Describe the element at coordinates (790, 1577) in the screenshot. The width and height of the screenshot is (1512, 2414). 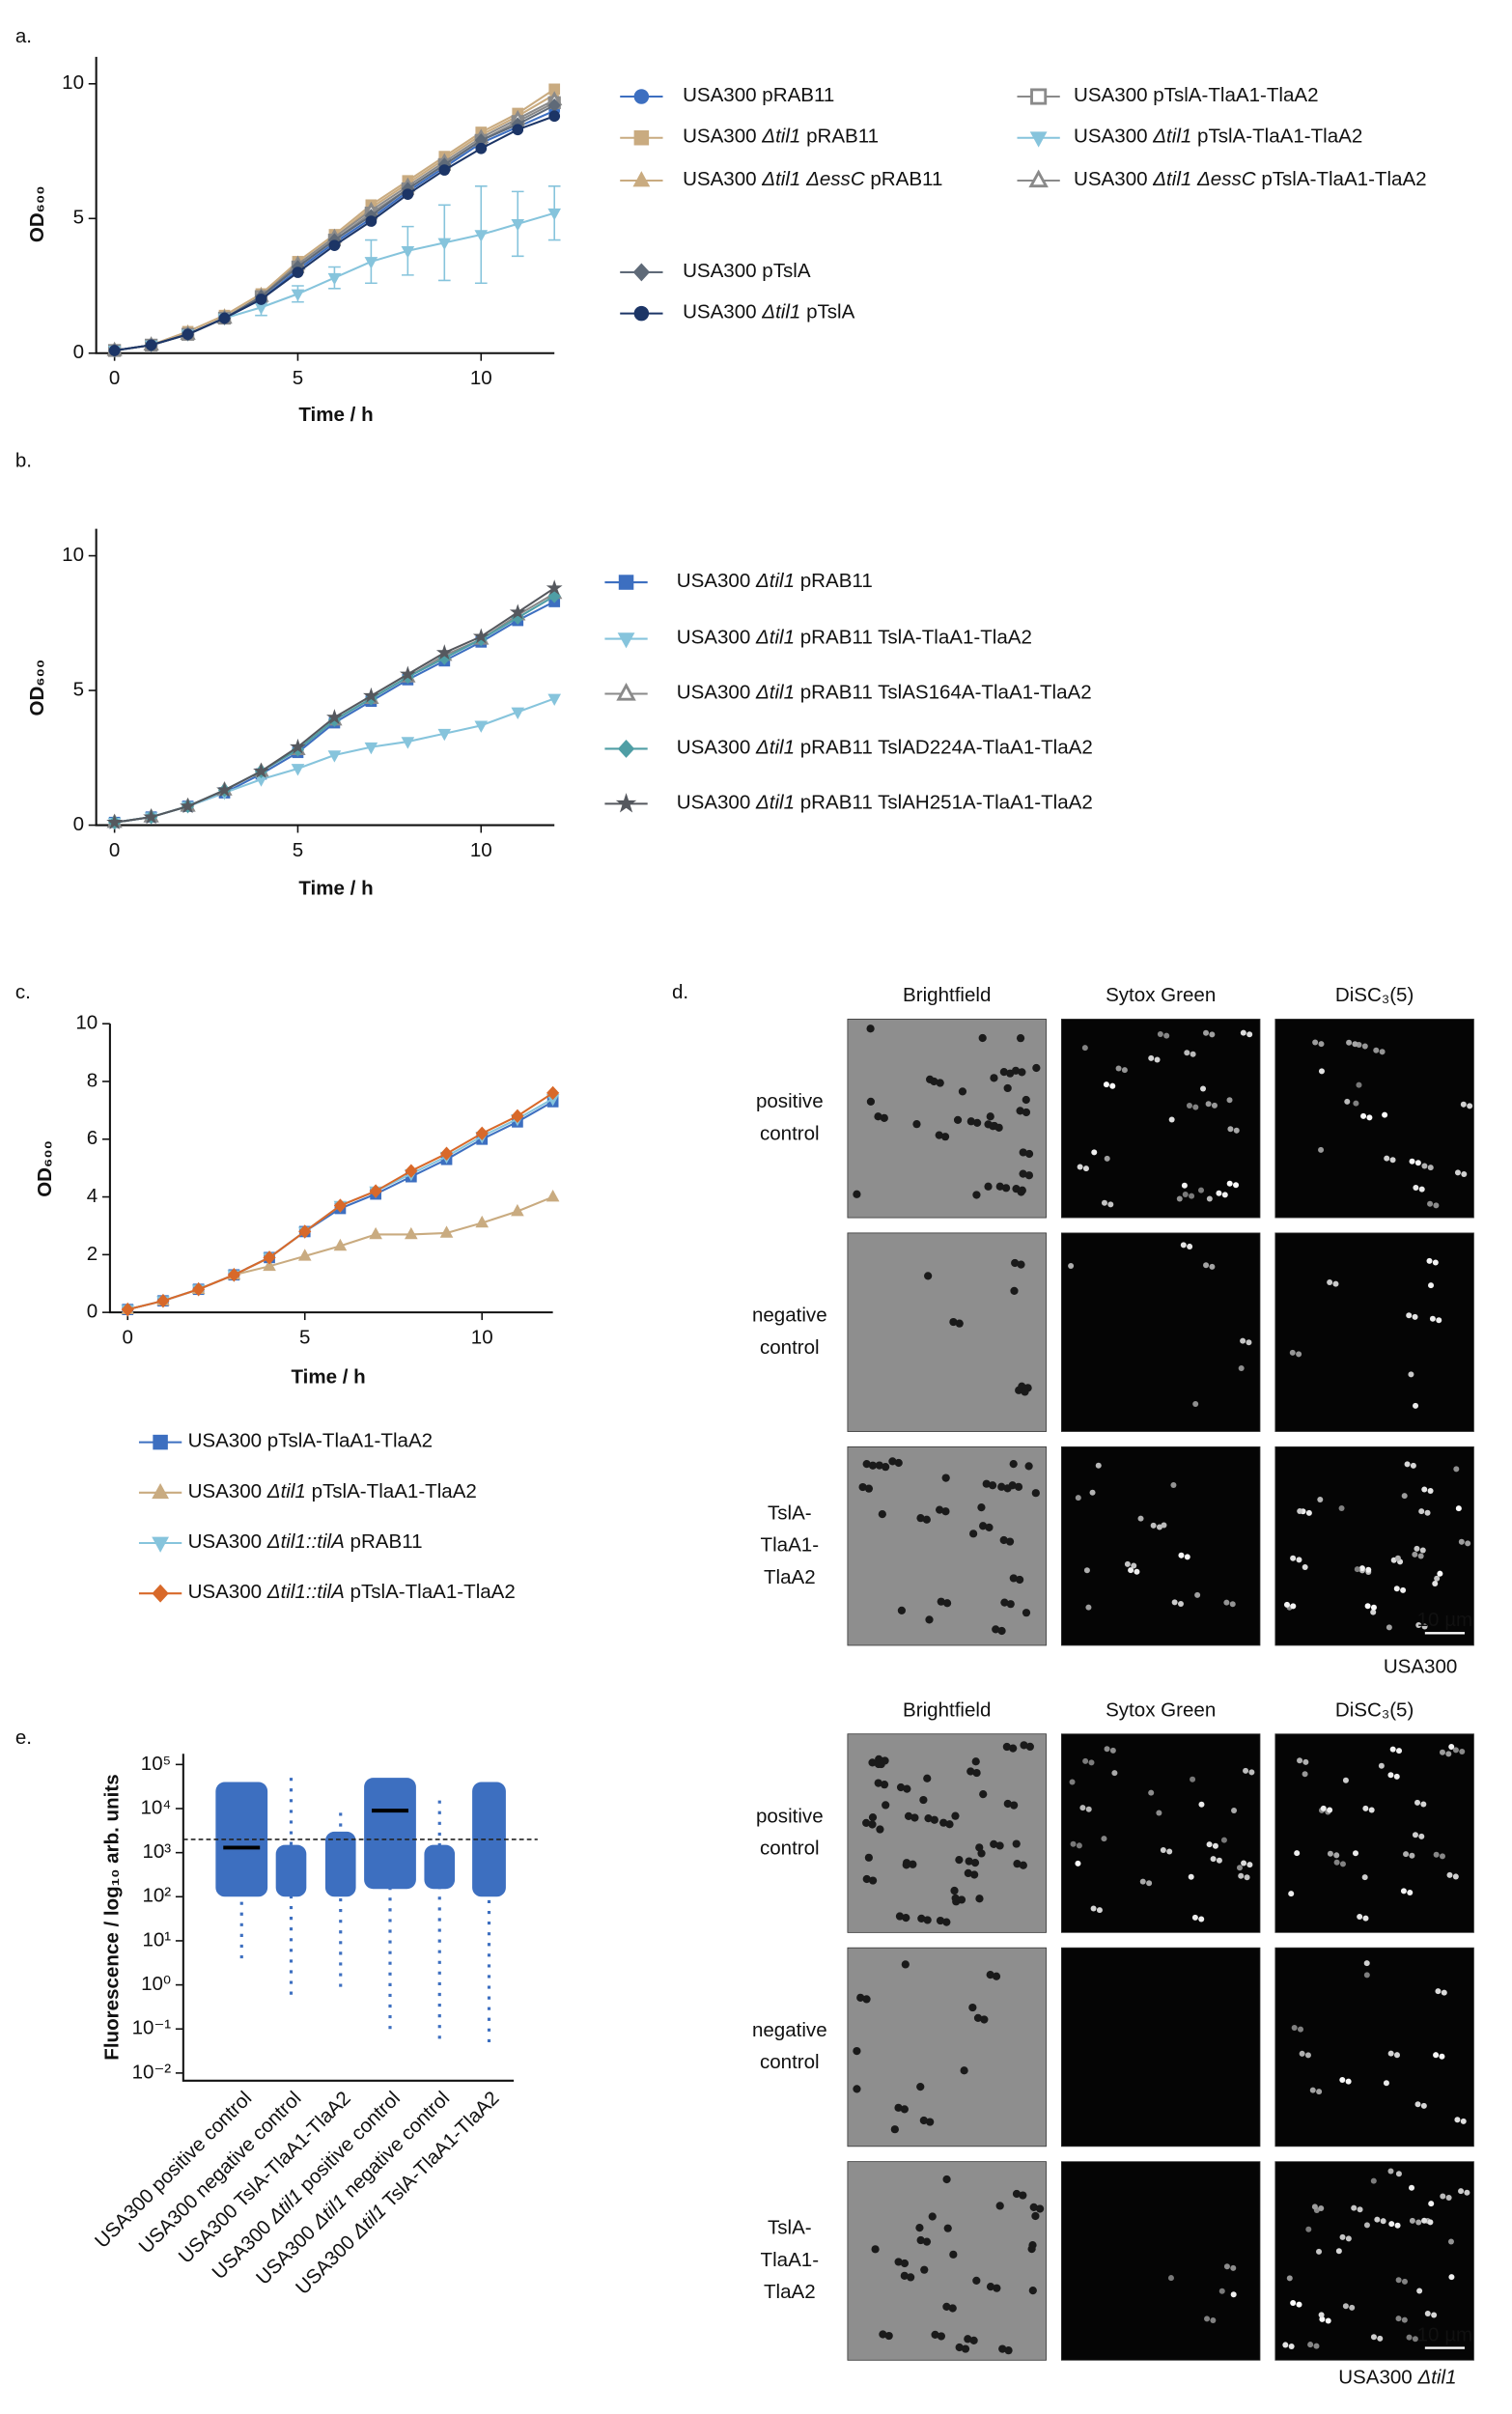
I see `row-label: TlaA2` at that location.